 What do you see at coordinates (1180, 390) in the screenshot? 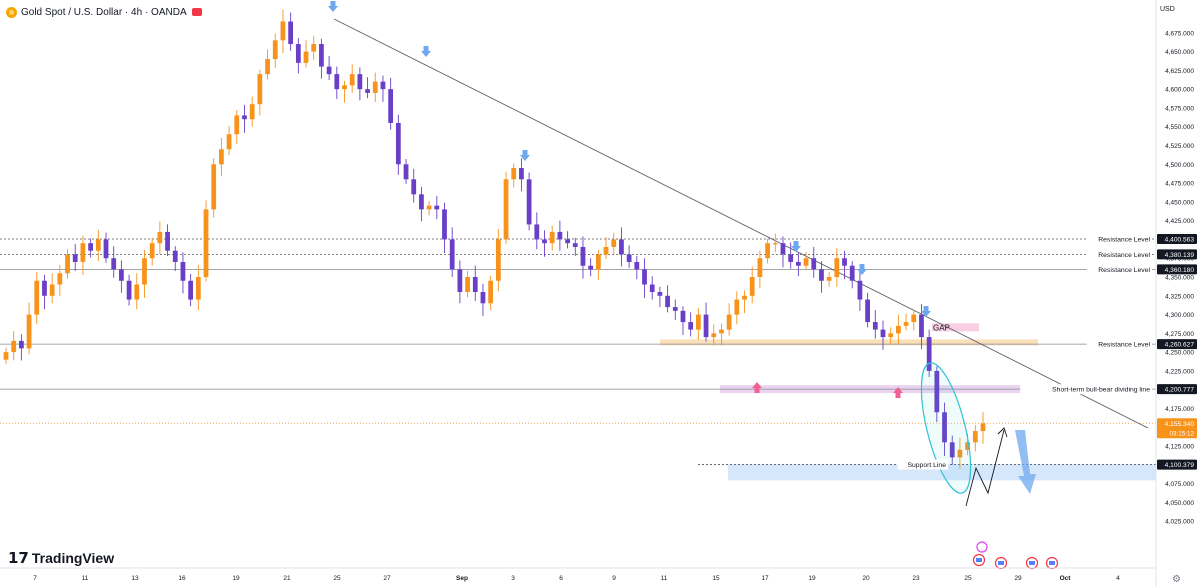
I see `level-price-text: 4,200.777` at bounding box center [1180, 390].